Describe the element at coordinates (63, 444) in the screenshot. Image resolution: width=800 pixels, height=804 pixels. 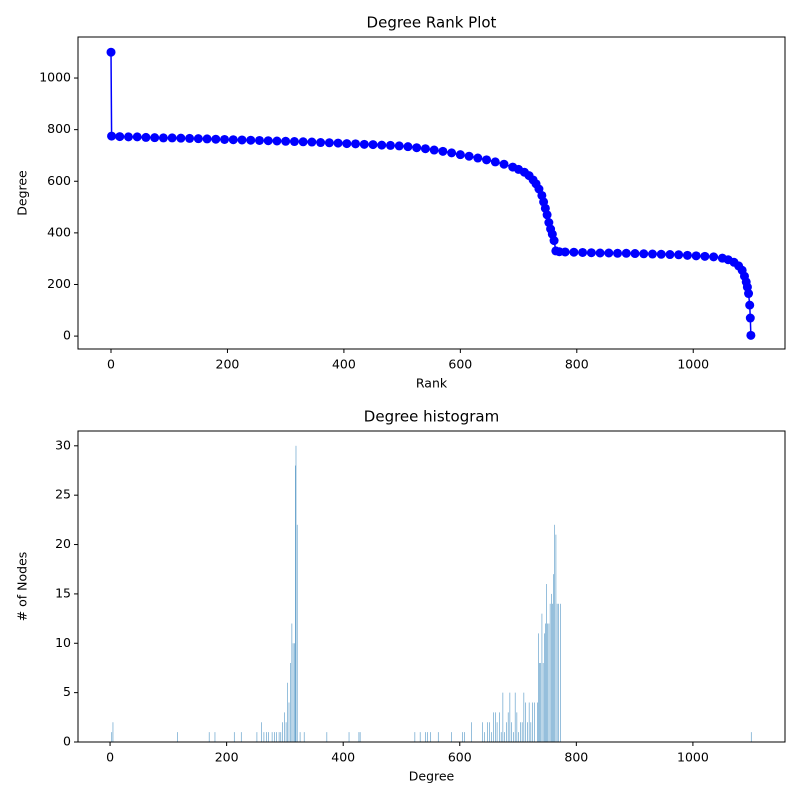
I see `y-tick-label: 30` at that location.